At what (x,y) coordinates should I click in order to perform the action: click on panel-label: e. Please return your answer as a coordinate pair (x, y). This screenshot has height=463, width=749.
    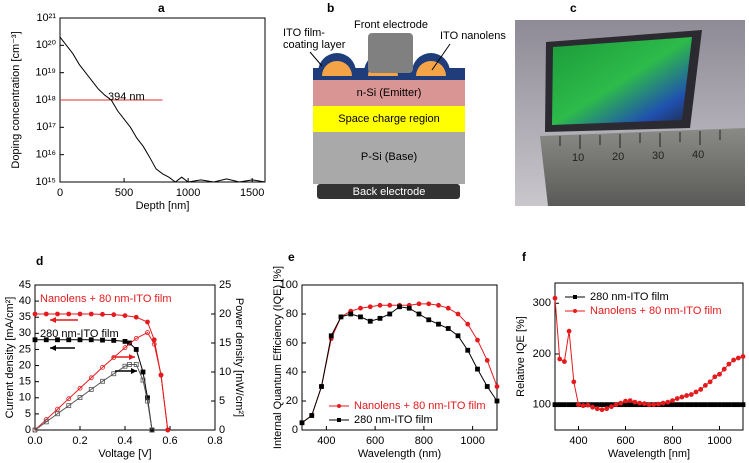
    Looking at the image, I should click on (291, 257).